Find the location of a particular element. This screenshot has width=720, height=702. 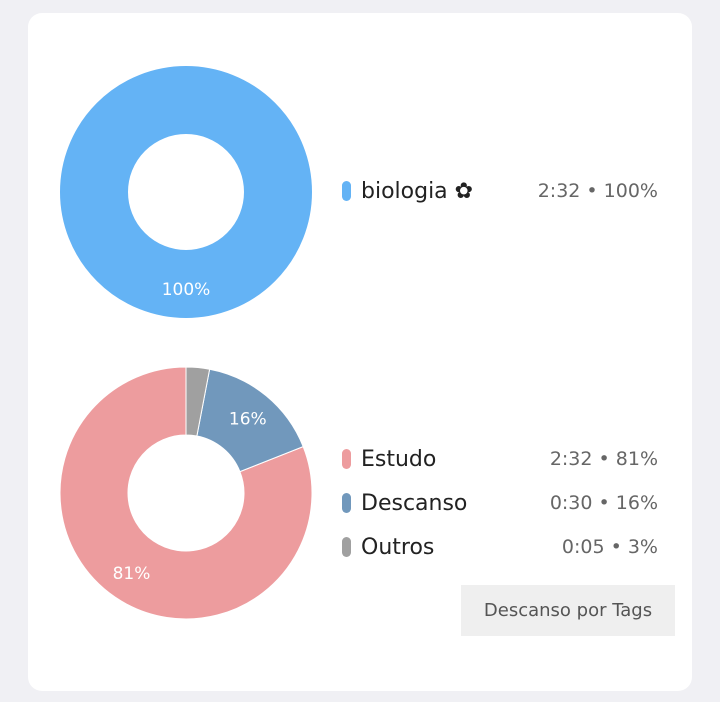

legend-item-biologia: biologia ✿ 2:32 • 100% is located at coordinates (500, 191).